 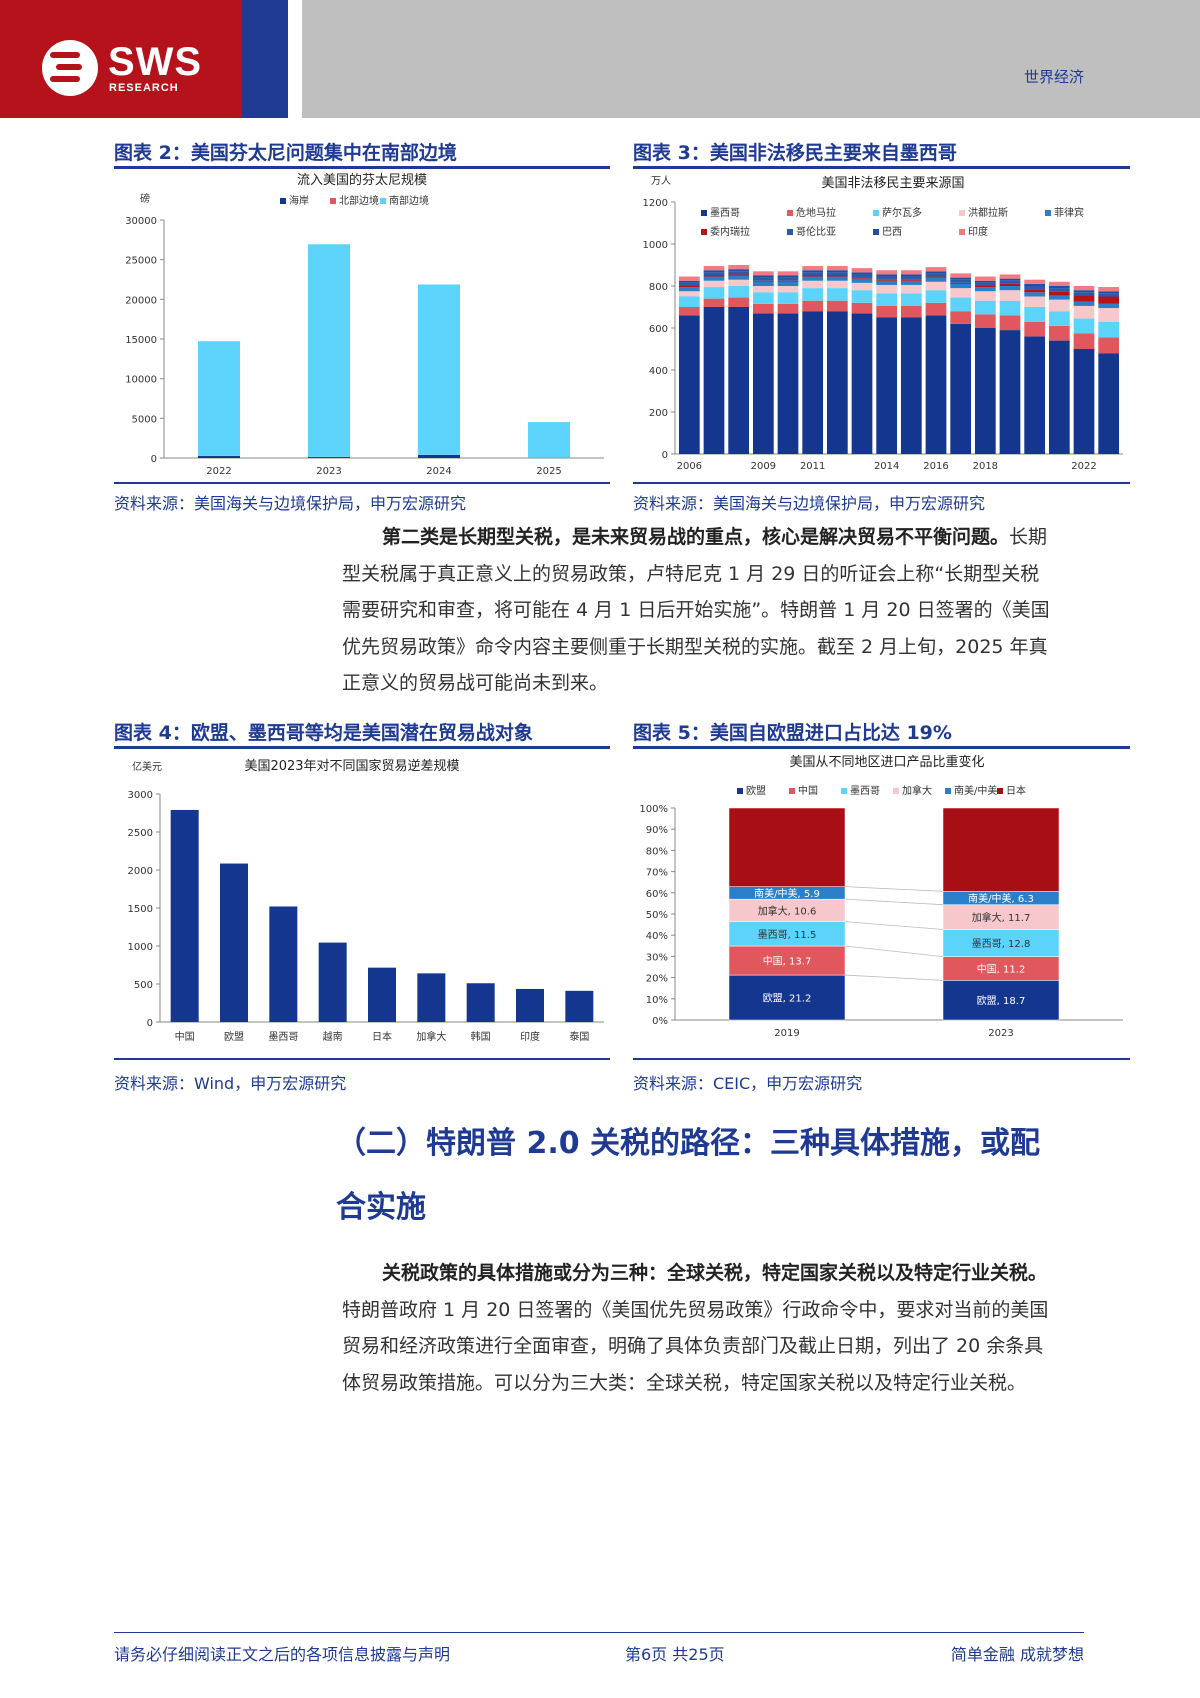 I want to click on y-tick-label: 30000, so click(x=141, y=221).